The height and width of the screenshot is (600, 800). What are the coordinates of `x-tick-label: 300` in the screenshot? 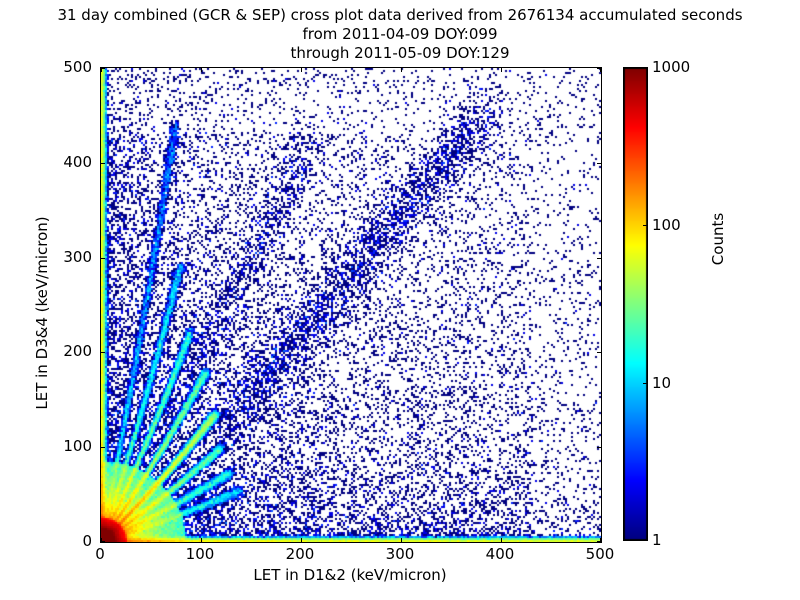 It's located at (400, 554).